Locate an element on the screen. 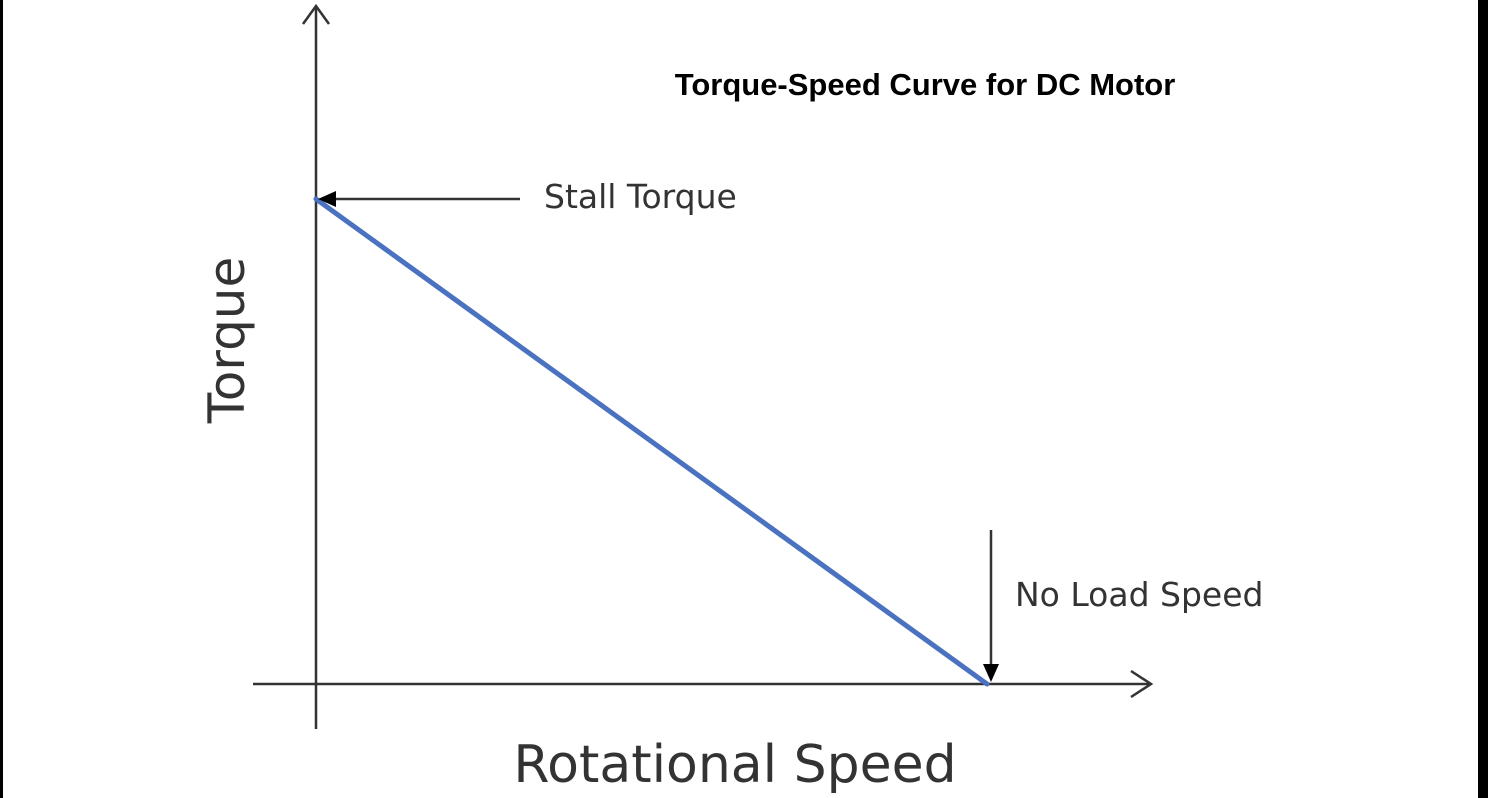 This screenshot has height=798, width=1488. no-load-speed-label: No Load Speed is located at coordinates (1139, 594).